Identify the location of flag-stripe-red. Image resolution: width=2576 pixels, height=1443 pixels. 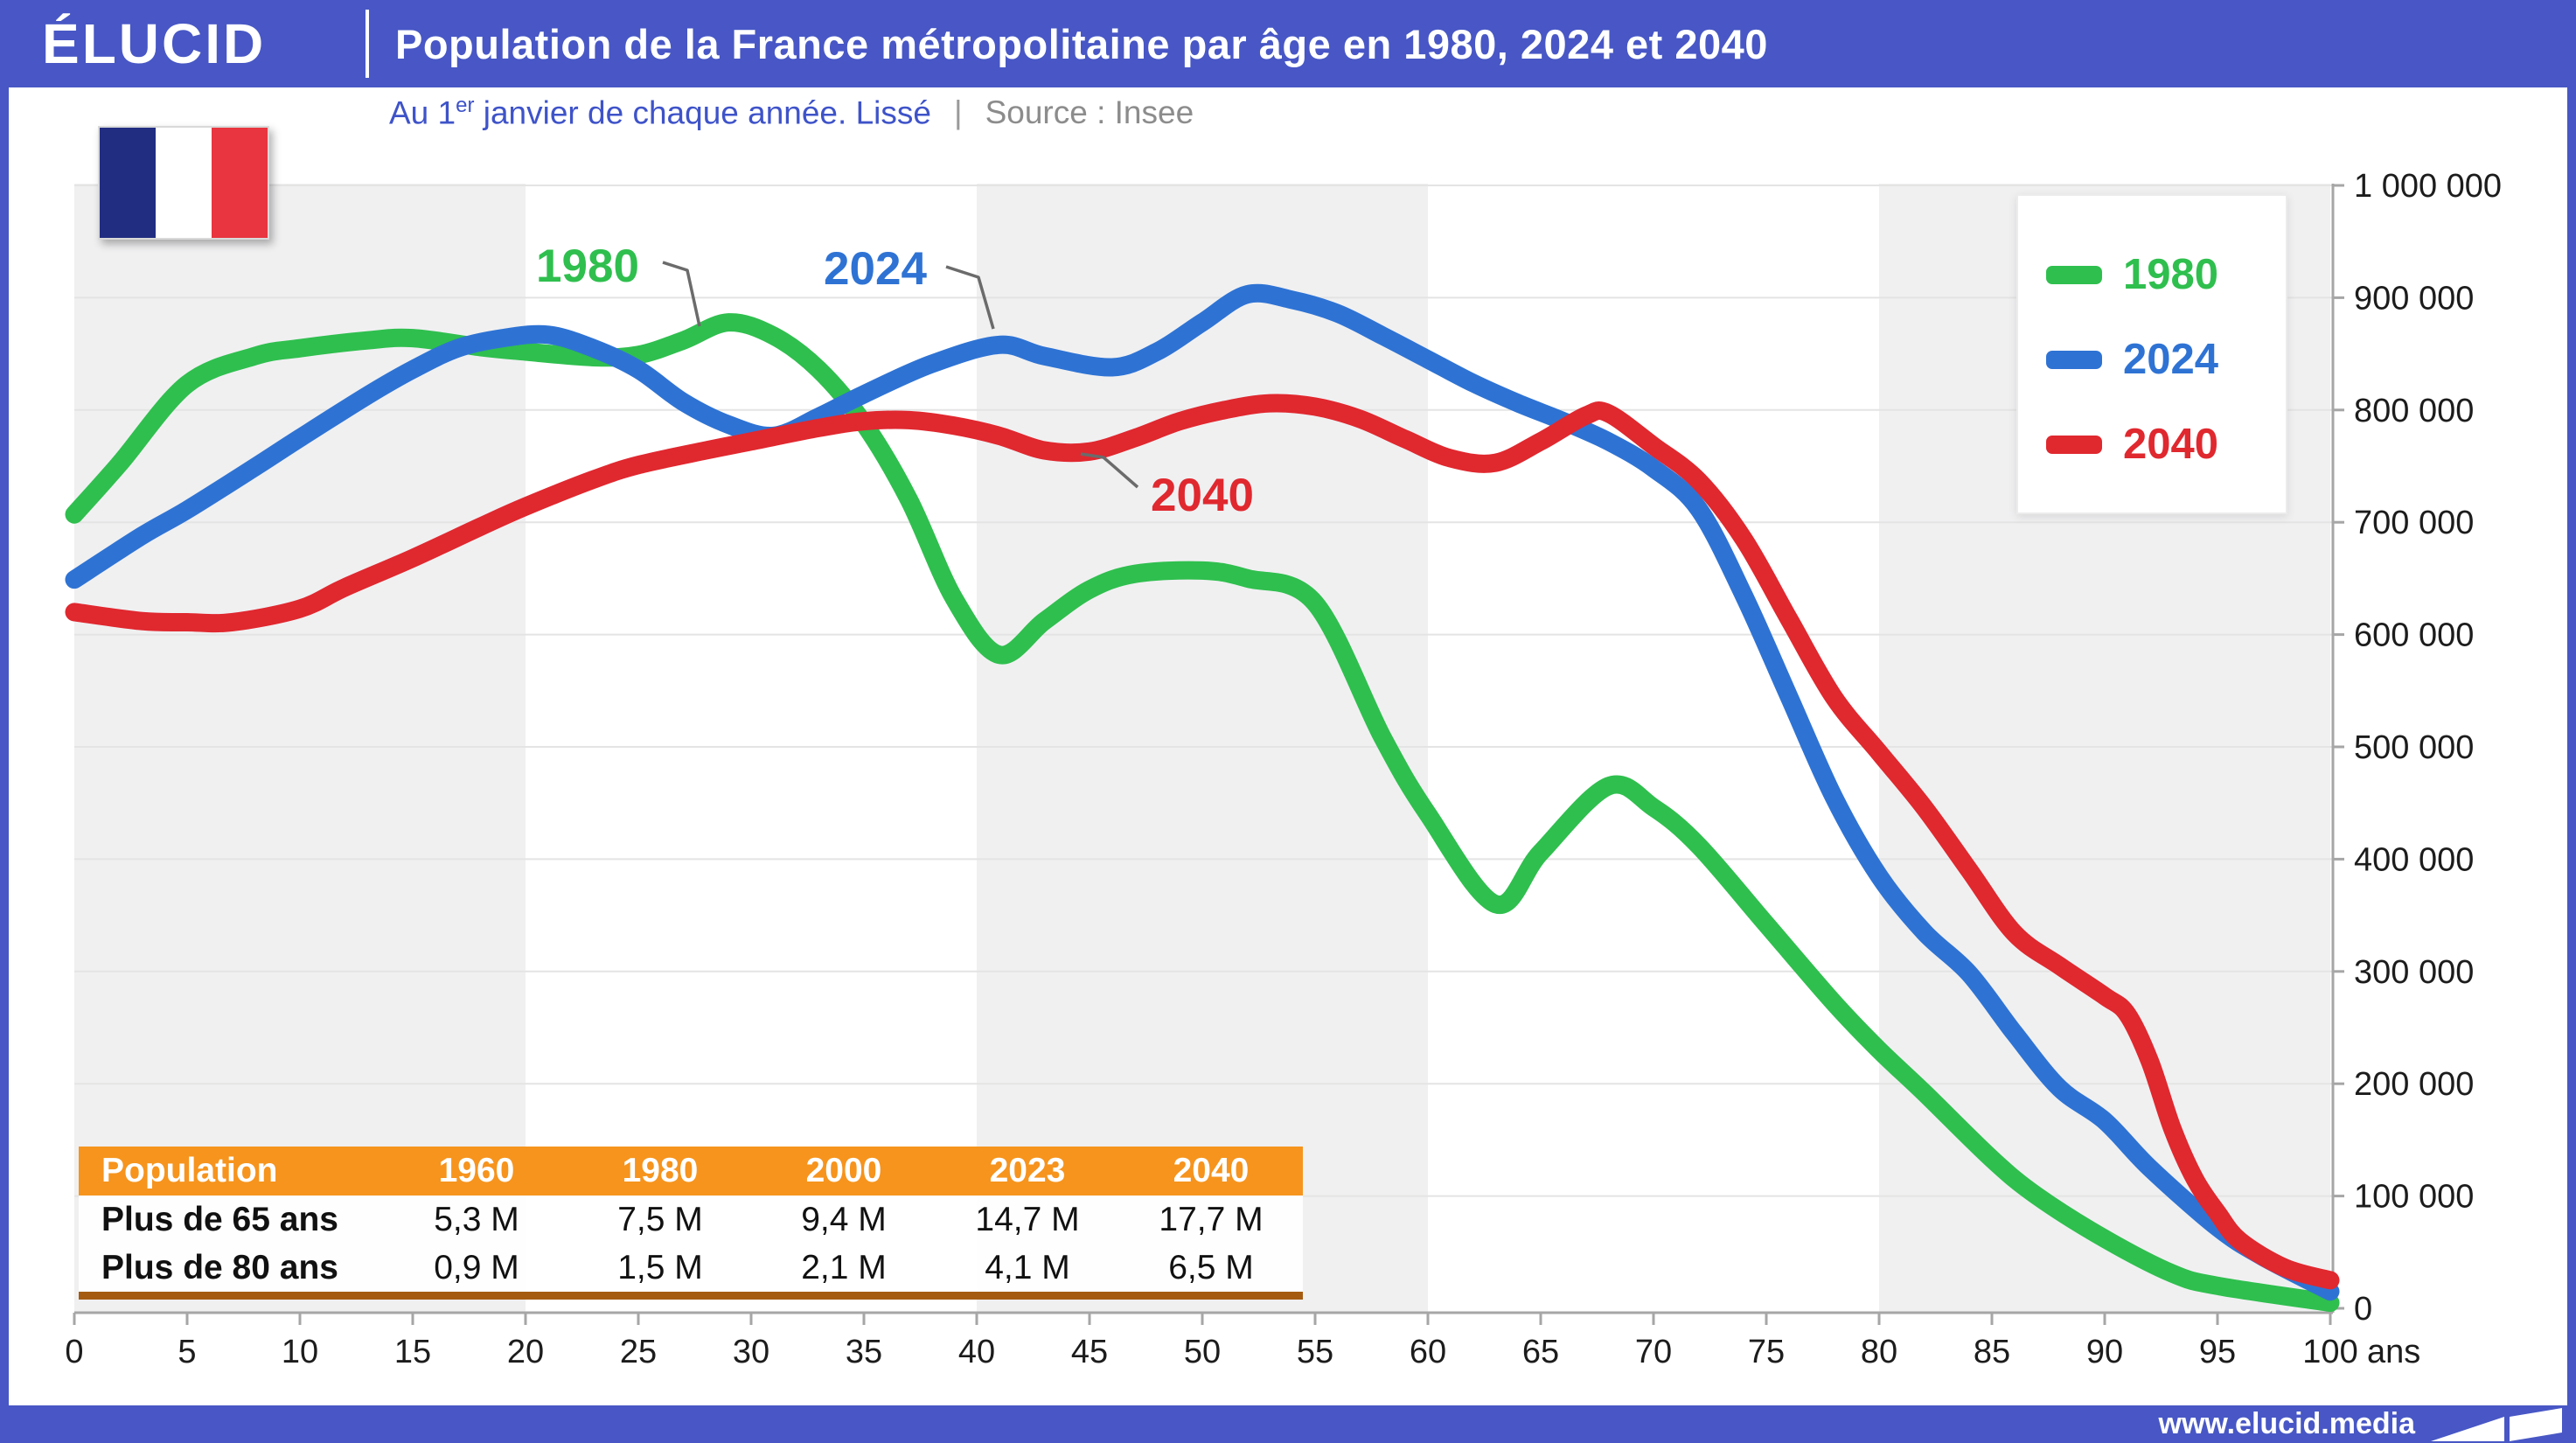
(240, 183).